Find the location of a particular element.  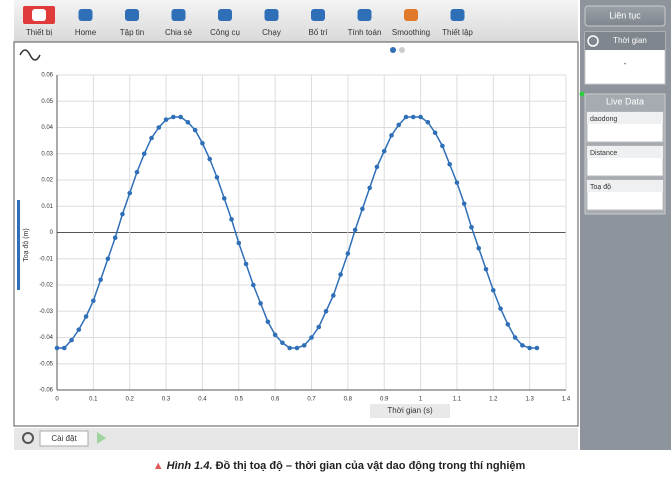

settings-label: Cài đặt is located at coordinates (64, 438).